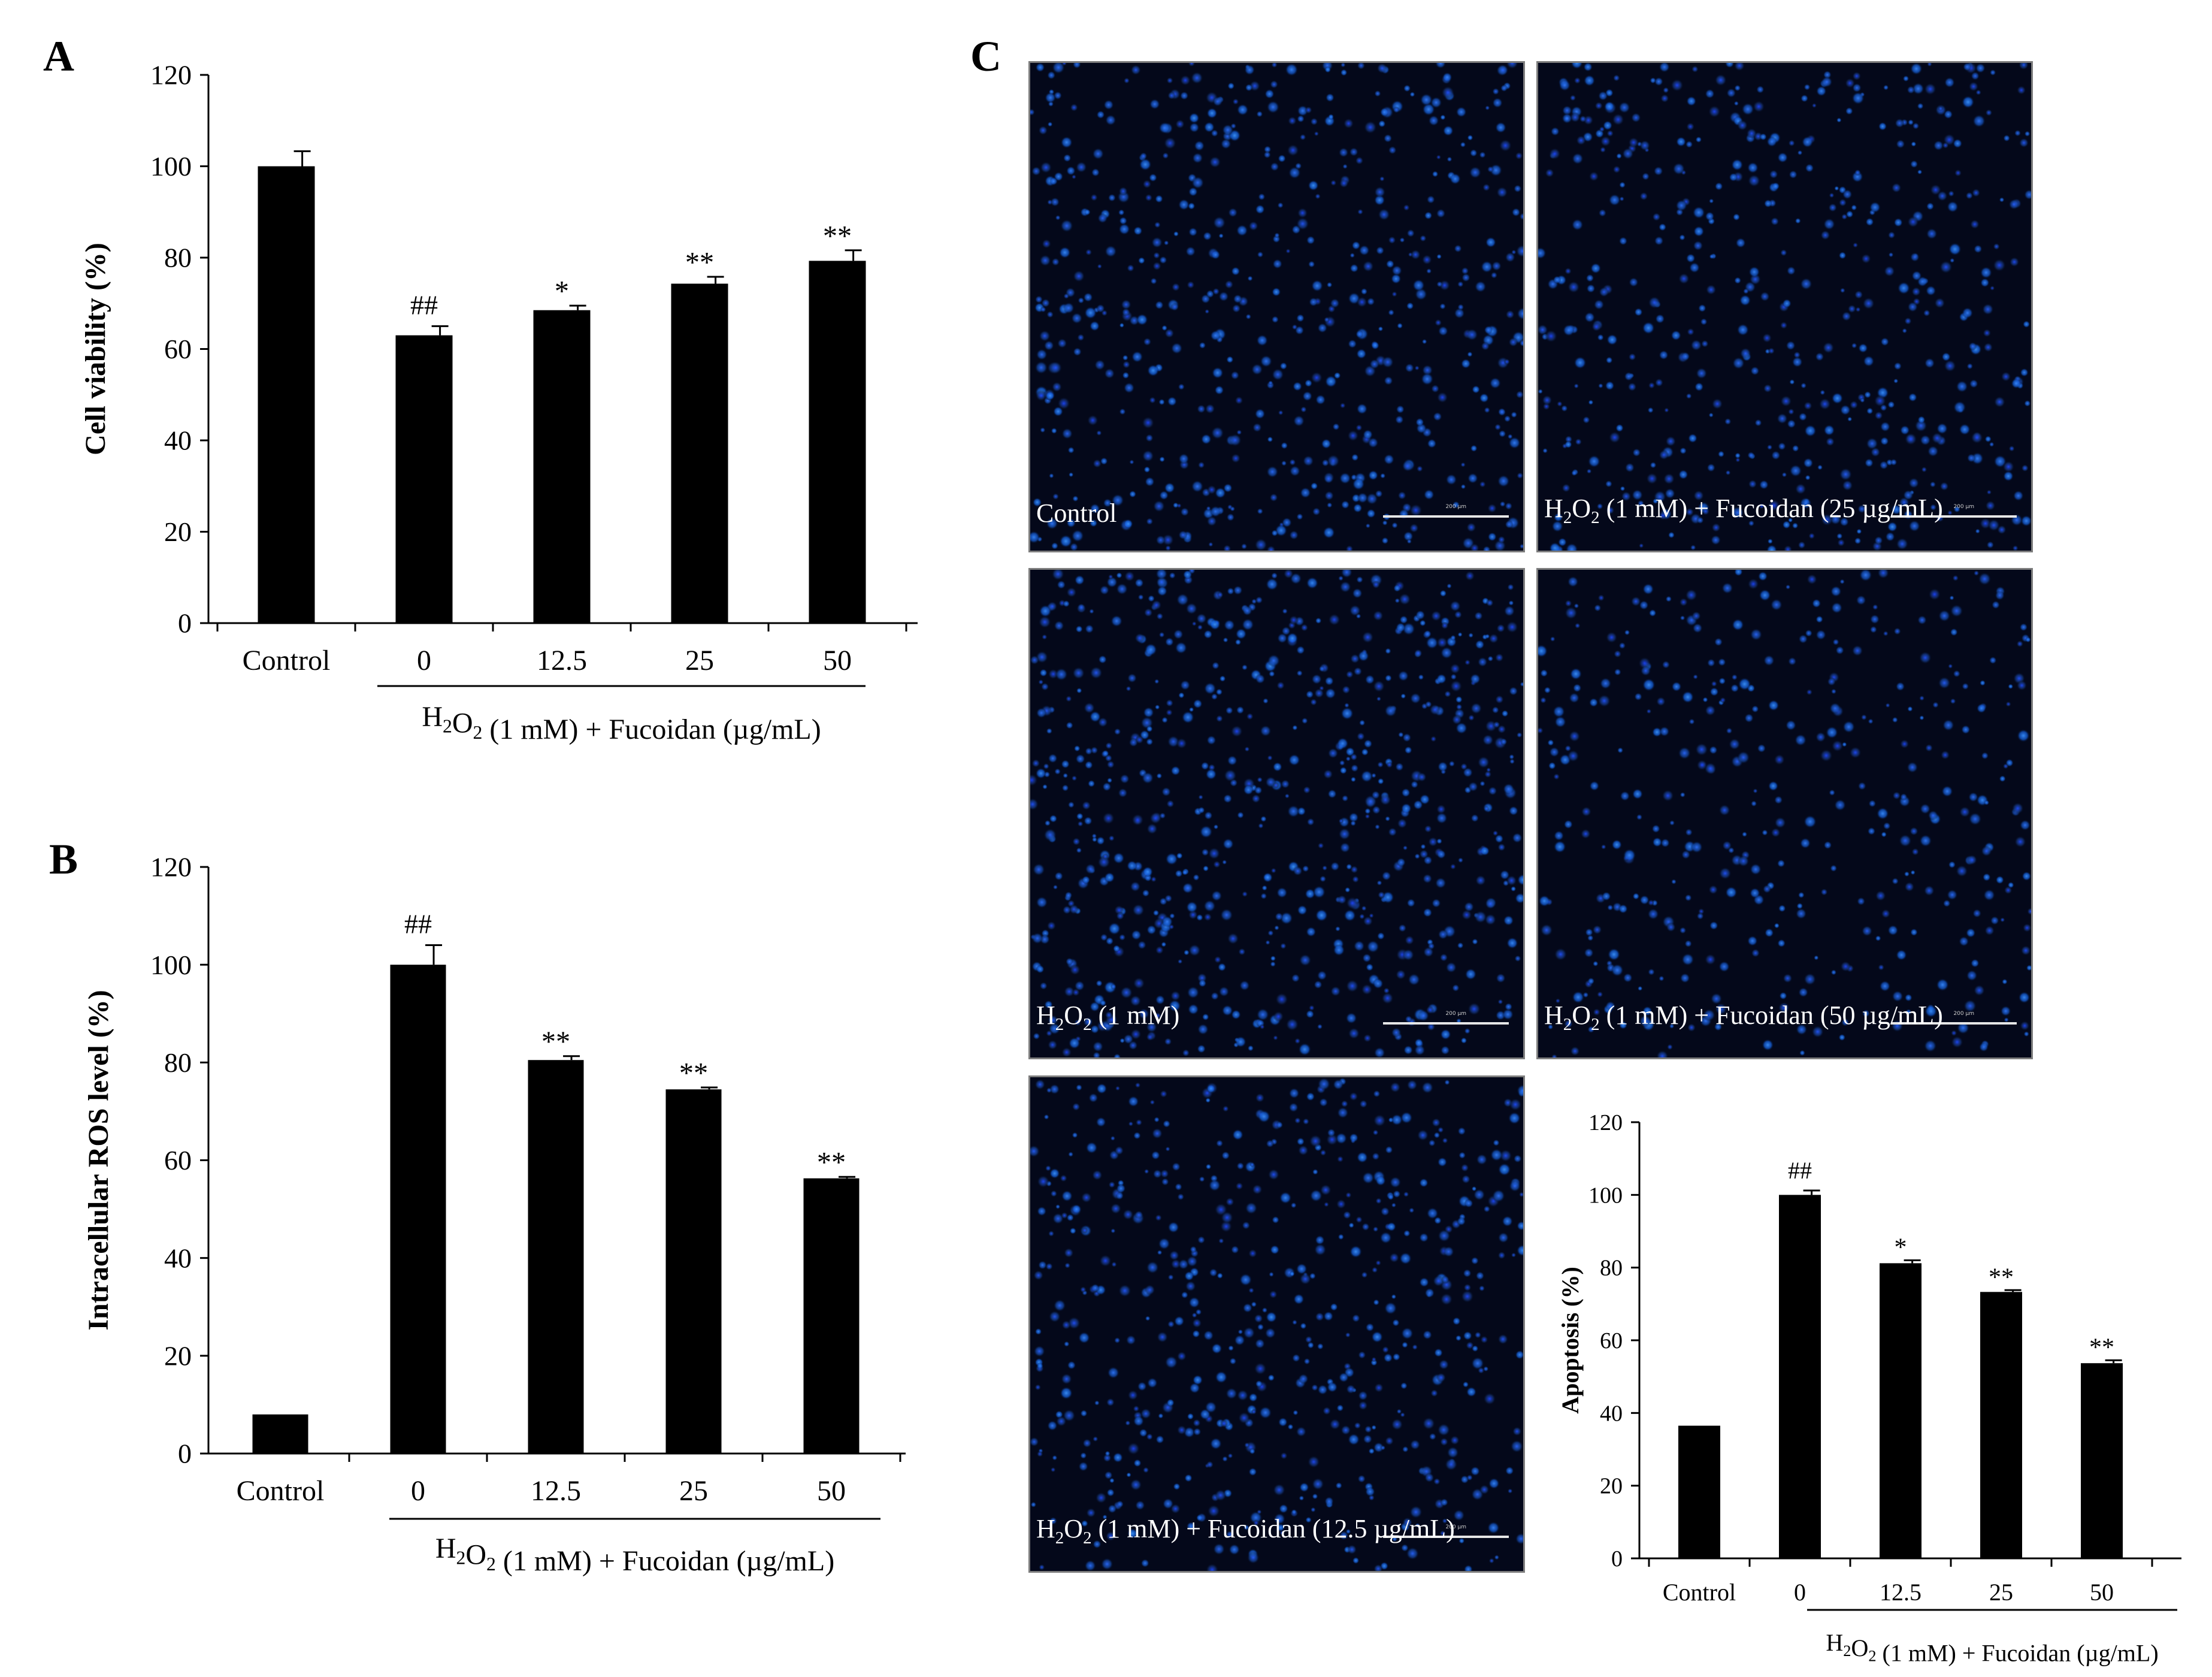  I want to click on micrograph-fucoidan-25: 200 µm H2O2 (1 mM) + Fucoidan (25 µg/mL), so click(1785, 306).